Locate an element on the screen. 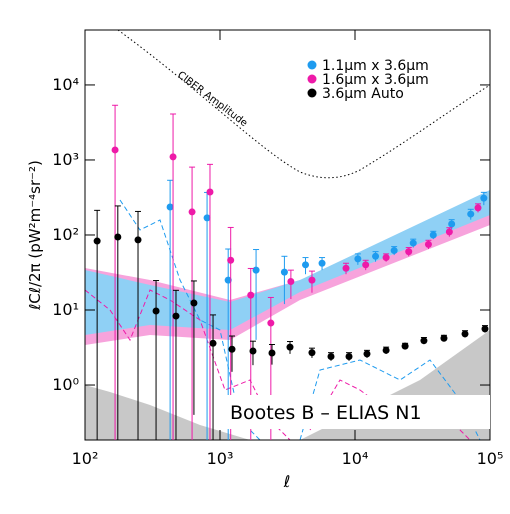 The image size is (510, 514). y-tick-label: 10³ is located at coordinates (65, 159).